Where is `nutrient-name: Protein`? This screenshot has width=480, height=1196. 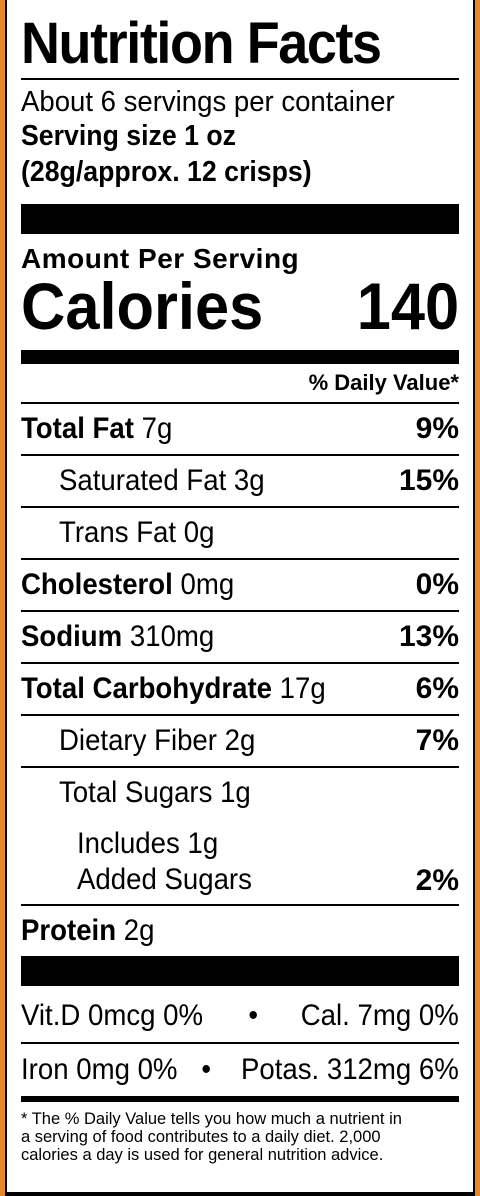 nutrient-name: Protein is located at coordinates (69, 930).